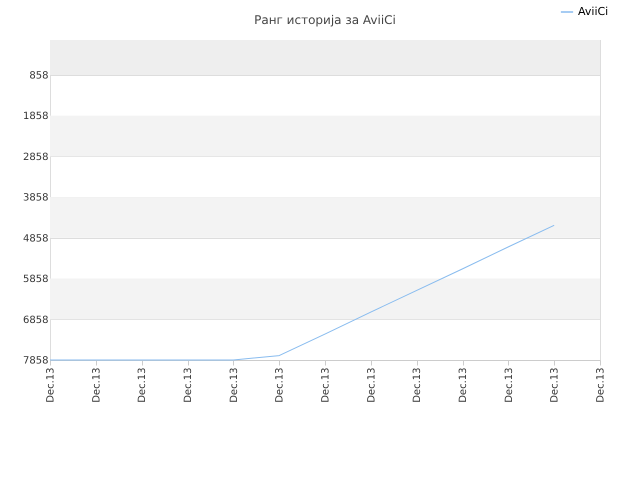  I want to click on y-tick-label: 1858, so click(35, 116).